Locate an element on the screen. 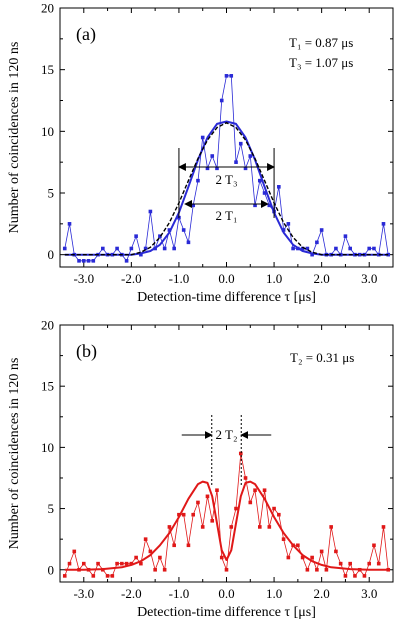 Image resolution: width=403 pixels, height=629 pixels. span-label-t2: 2 T₂ is located at coordinates (227, 434).